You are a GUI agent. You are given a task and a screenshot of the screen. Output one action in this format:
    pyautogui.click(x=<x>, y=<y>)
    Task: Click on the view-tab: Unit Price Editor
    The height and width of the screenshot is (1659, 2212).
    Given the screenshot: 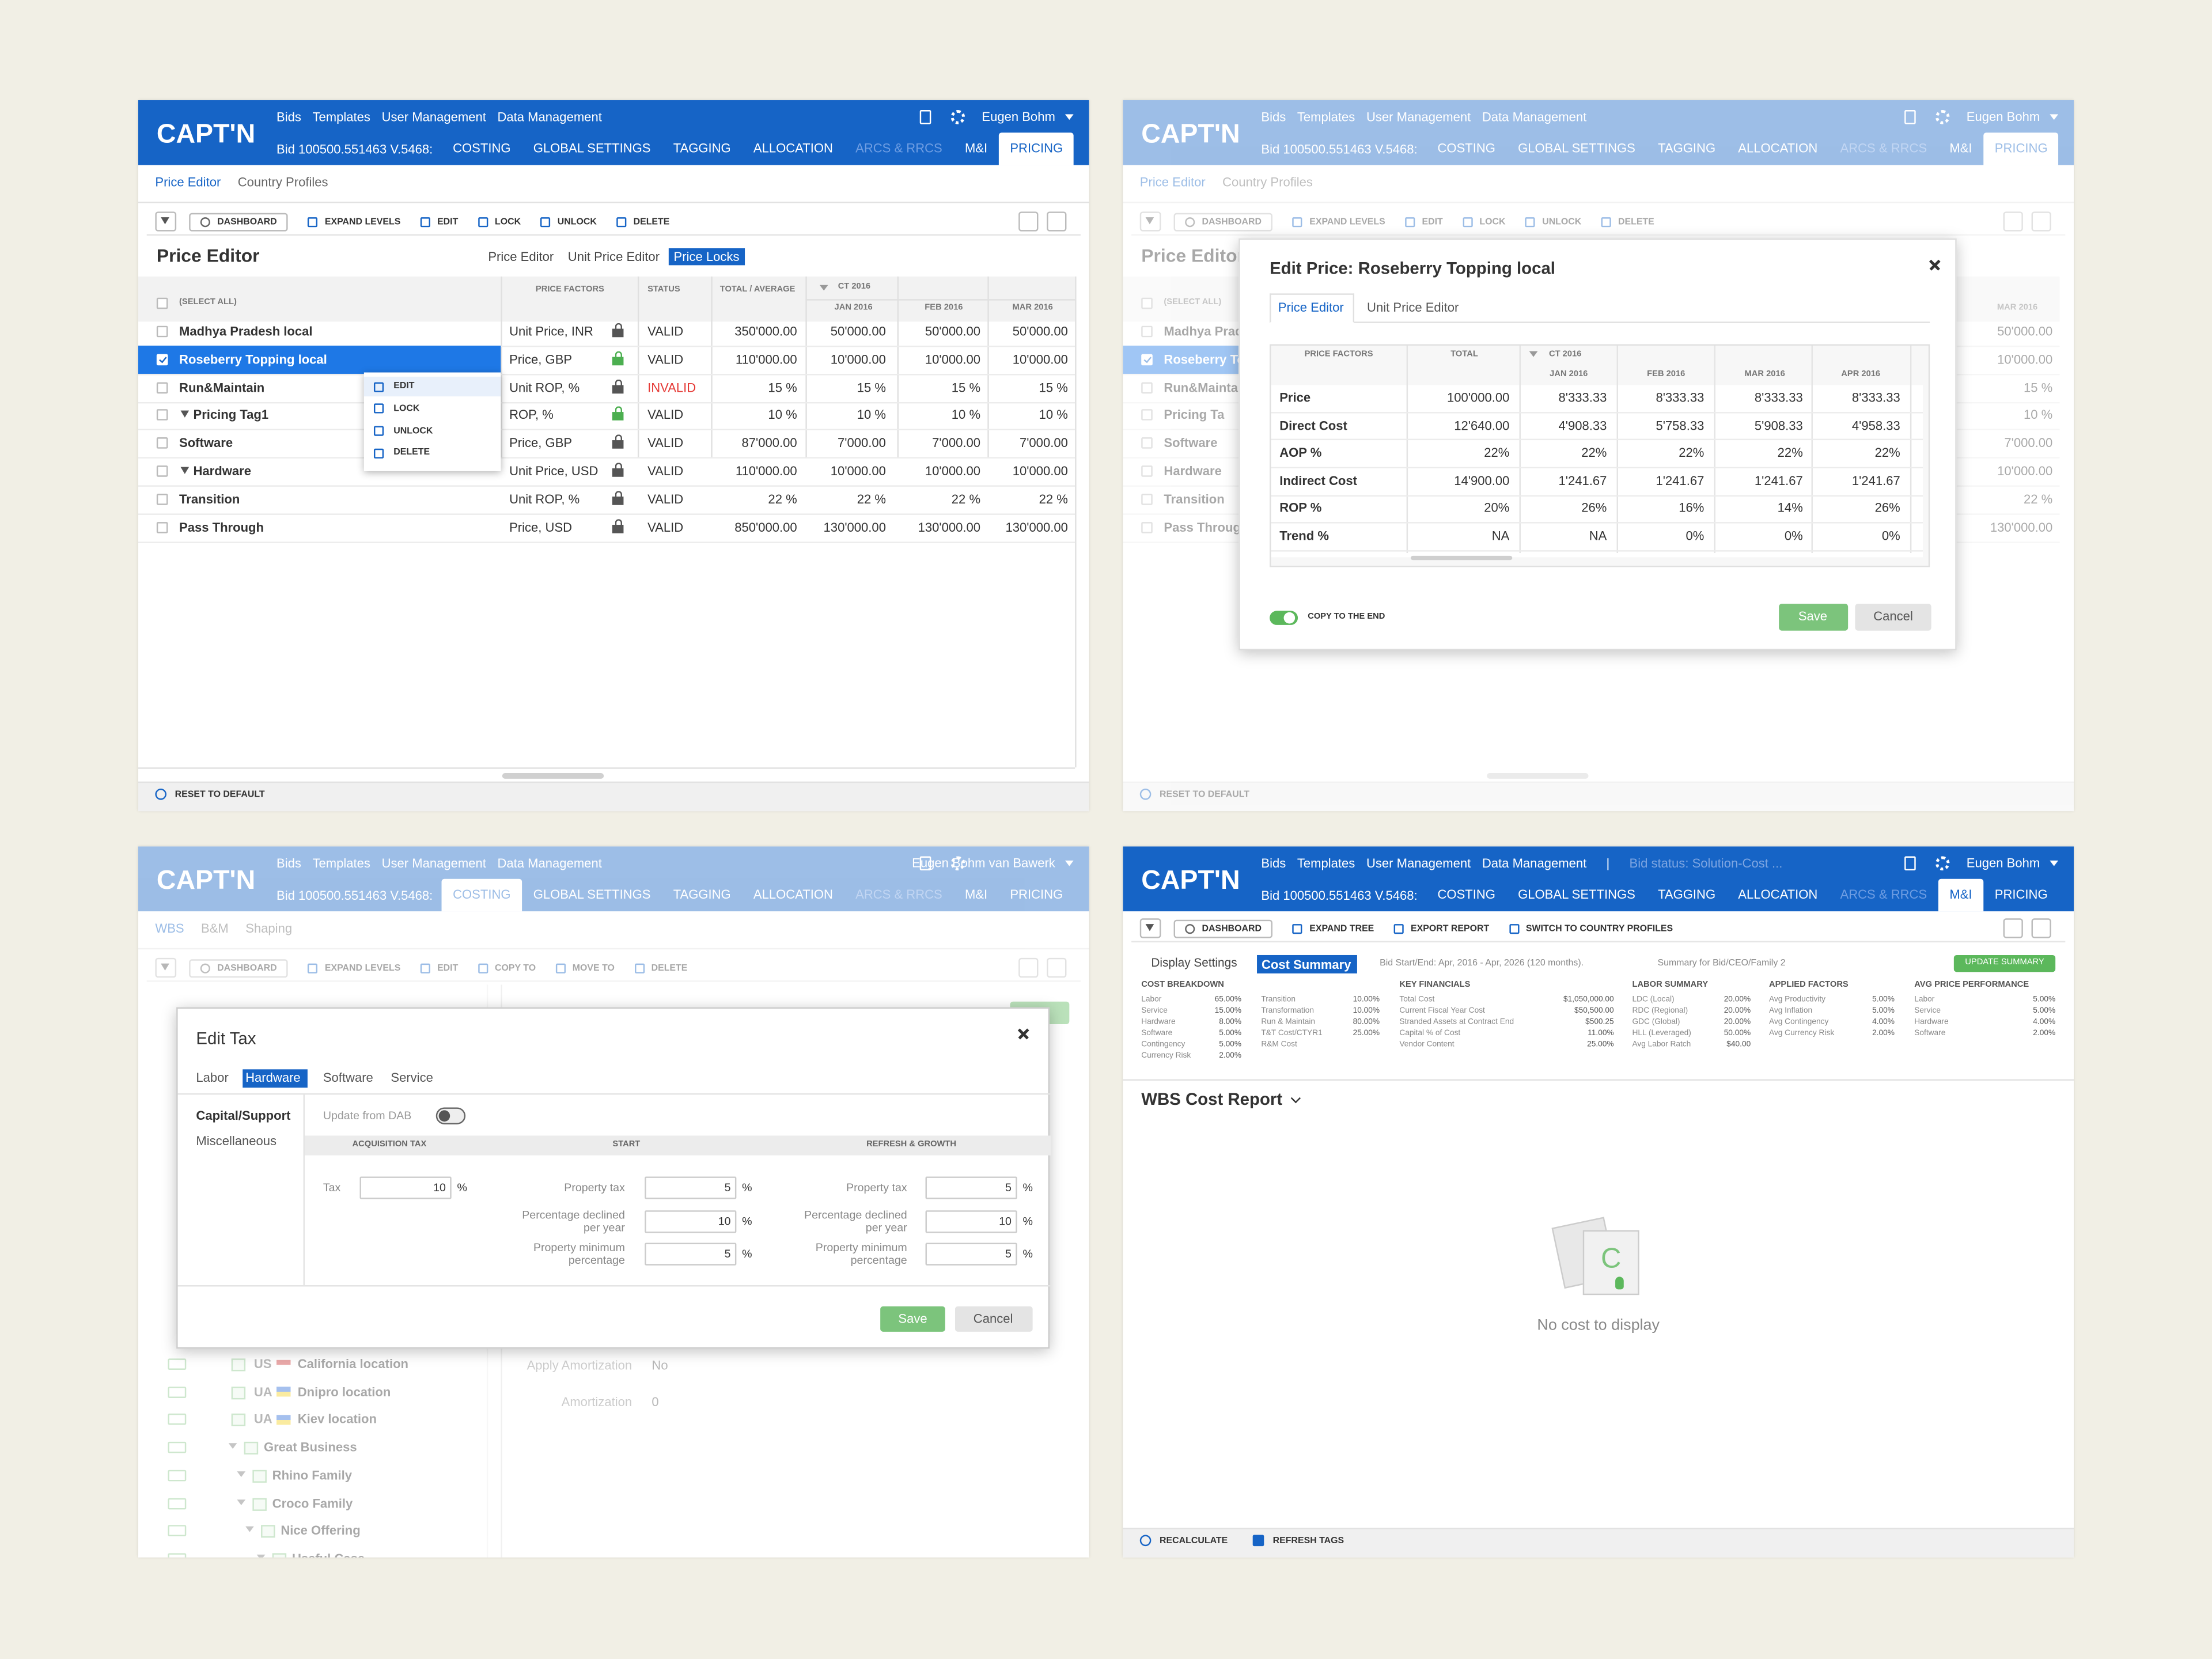 What is the action you would take?
    pyautogui.click(x=613, y=256)
    